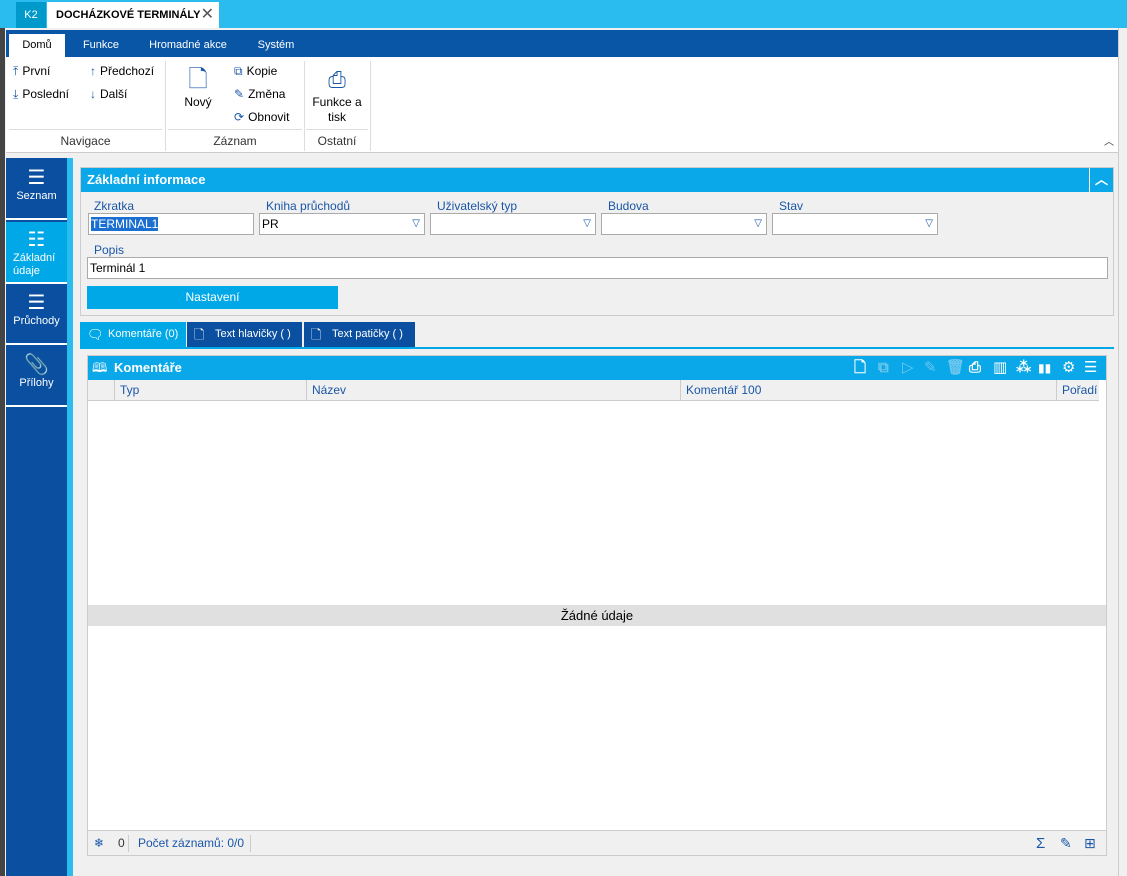 This screenshot has height=876, width=1127. What do you see at coordinates (597, 180) in the screenshot?
I see `panel-header: Základní informace ︿` at bounding box center [597, 180].